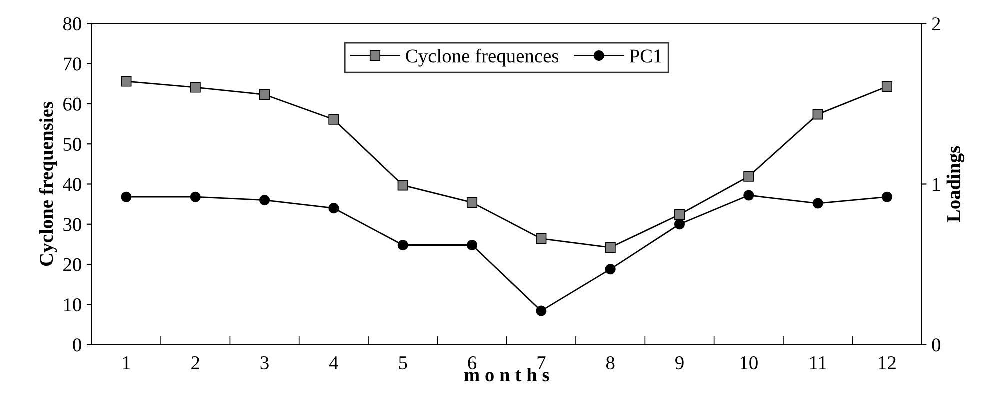 The height and width of the screenshot is (409, 988). What do you see at coordinates (936, 24) in the screenshot?
I see `y2-tick-label: 2` at bounding box center [936, 24].